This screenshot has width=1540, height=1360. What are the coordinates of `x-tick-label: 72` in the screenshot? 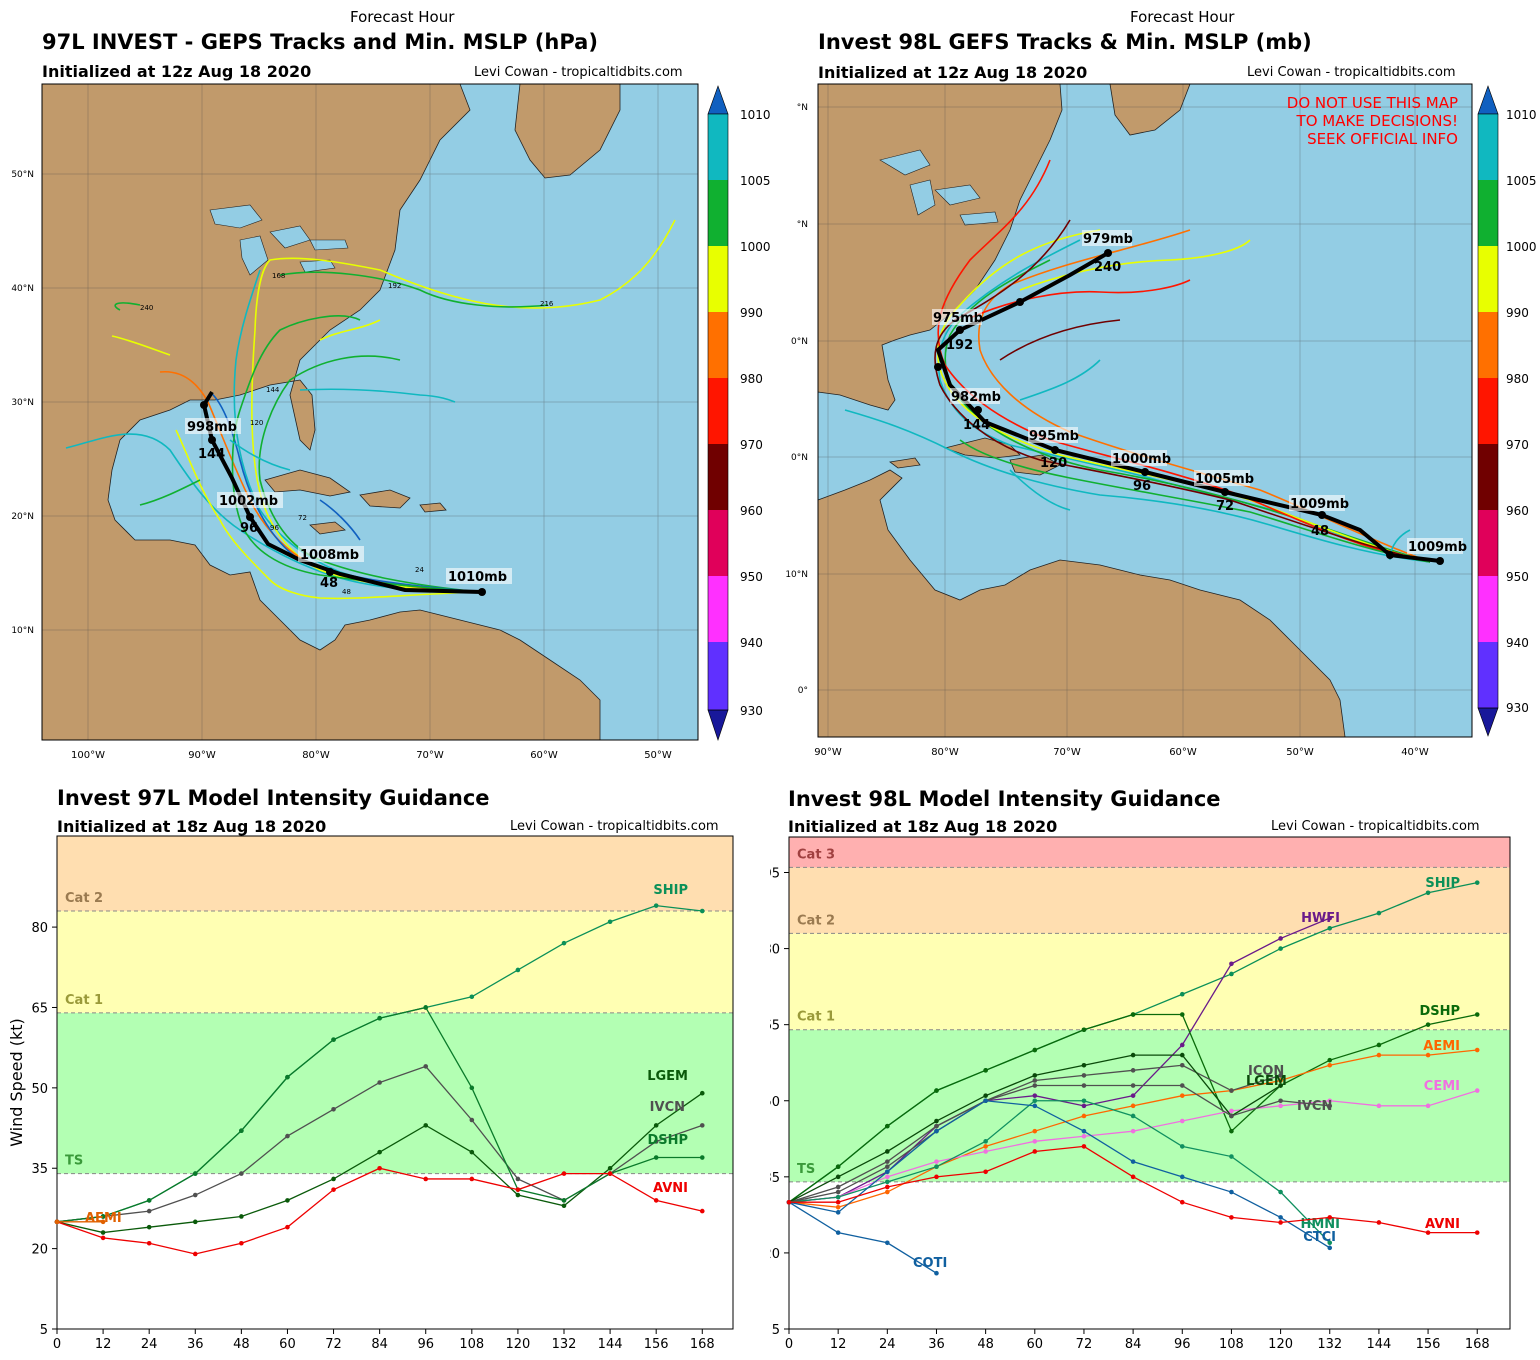 It's located at (1084, 1344).